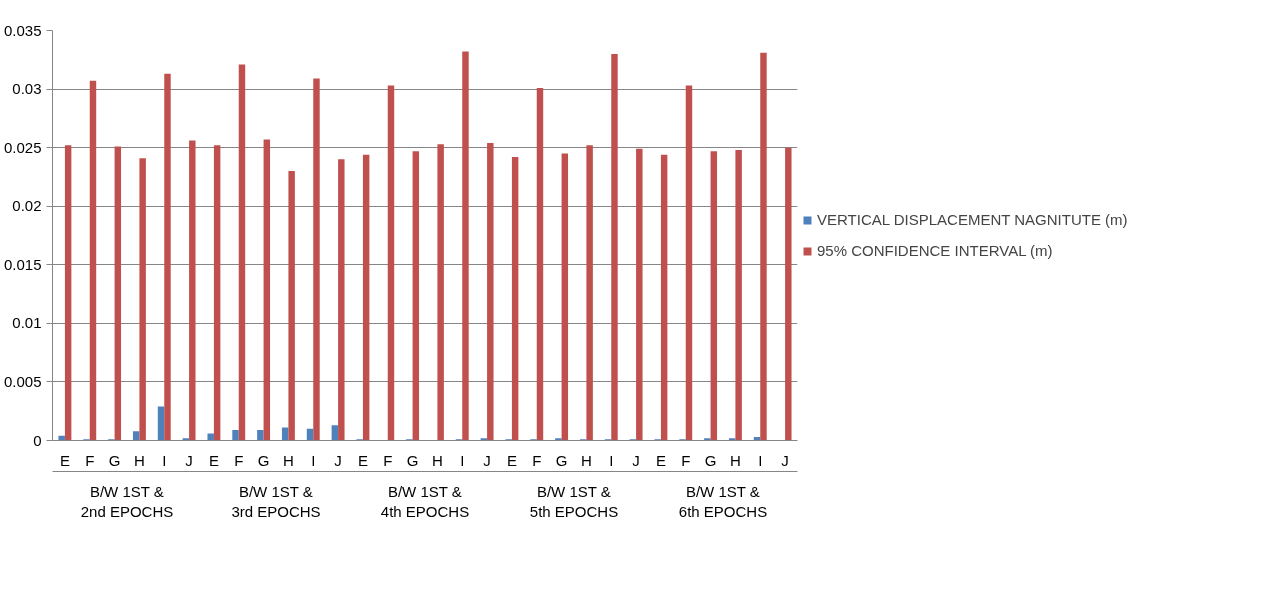  I want to click on y-tick-label: 0.005, so click(22, 381).